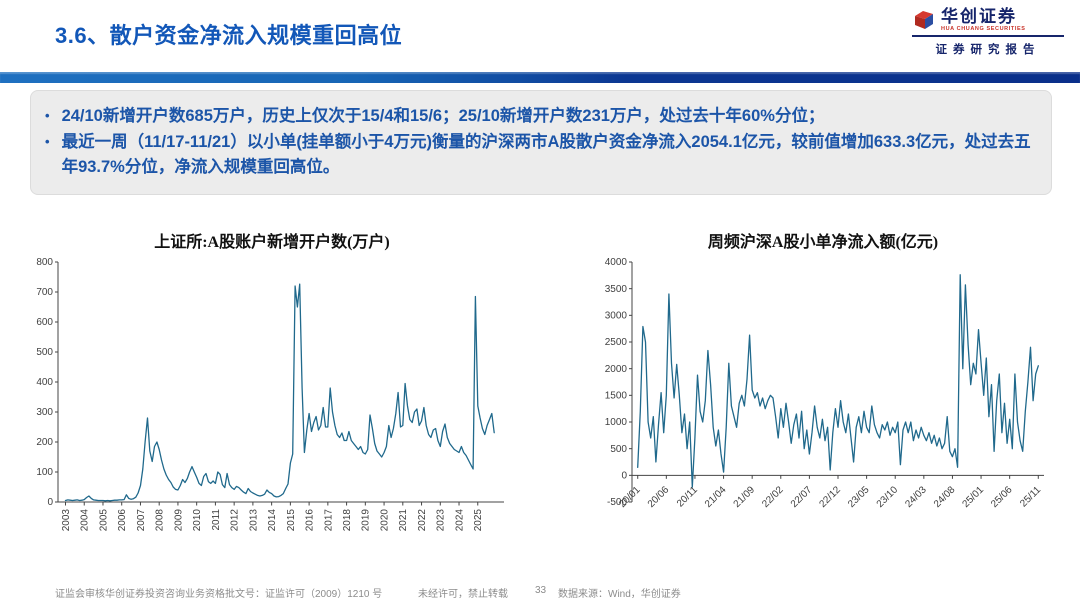  Describe the element at coordinates (328, 520) in the screenshot. I see `svg-text: 2017` at that location.